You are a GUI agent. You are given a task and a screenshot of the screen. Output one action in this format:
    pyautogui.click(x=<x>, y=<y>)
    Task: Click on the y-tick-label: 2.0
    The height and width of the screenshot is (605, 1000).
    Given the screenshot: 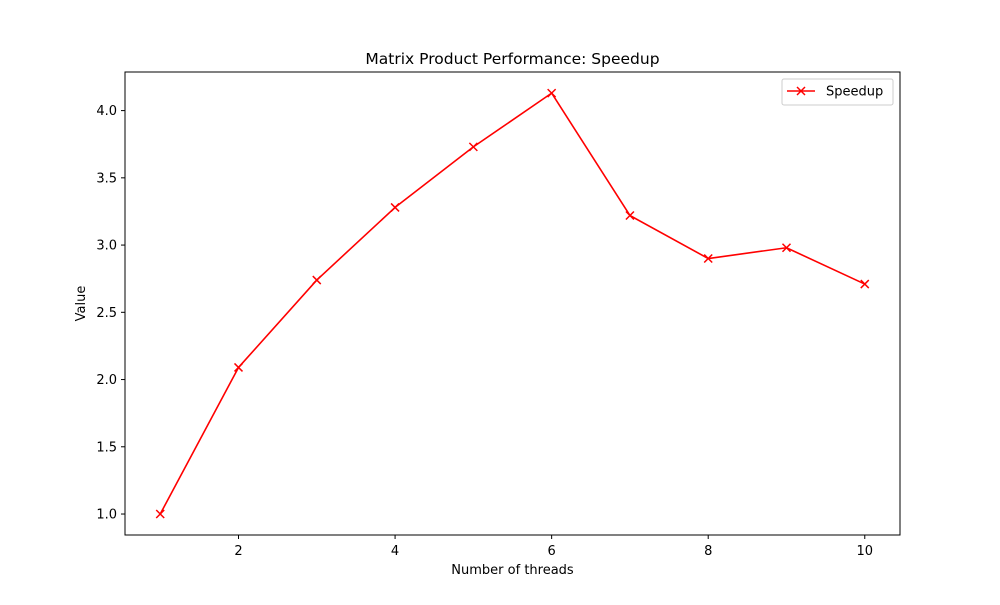 What is the action you would take?
    pyautogui.click(x=106, y=380)
    